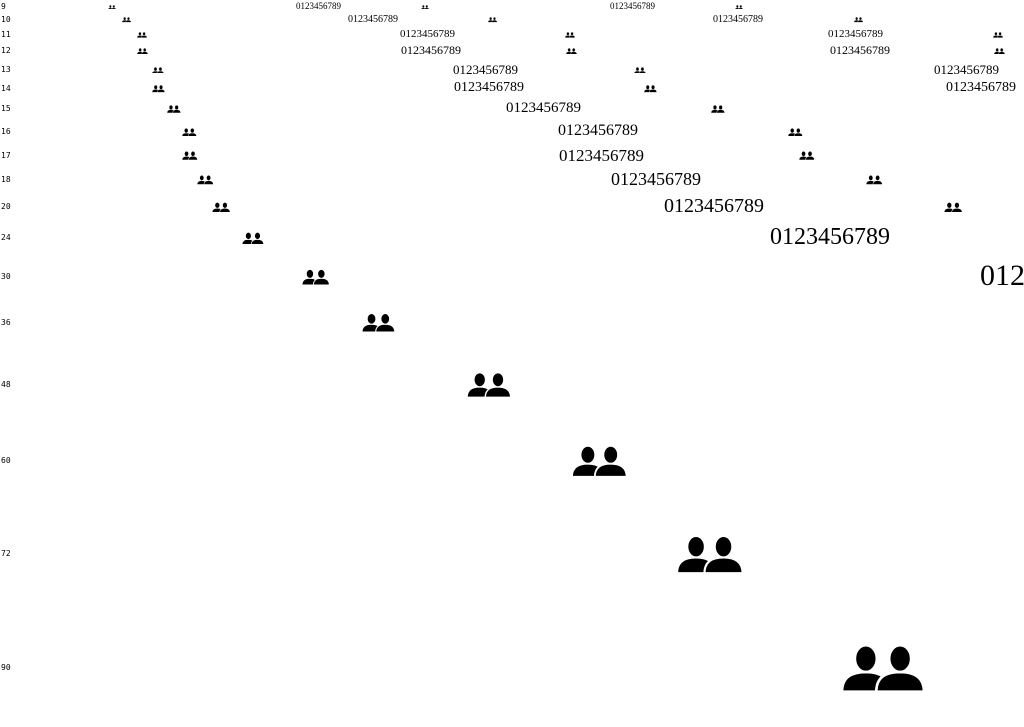 The height and width of the screenshot is (727, 1024). What do you see at coordinates (6, 69) in the screenshot?
I see `size-label: 13` at bounding box center [6, 69].